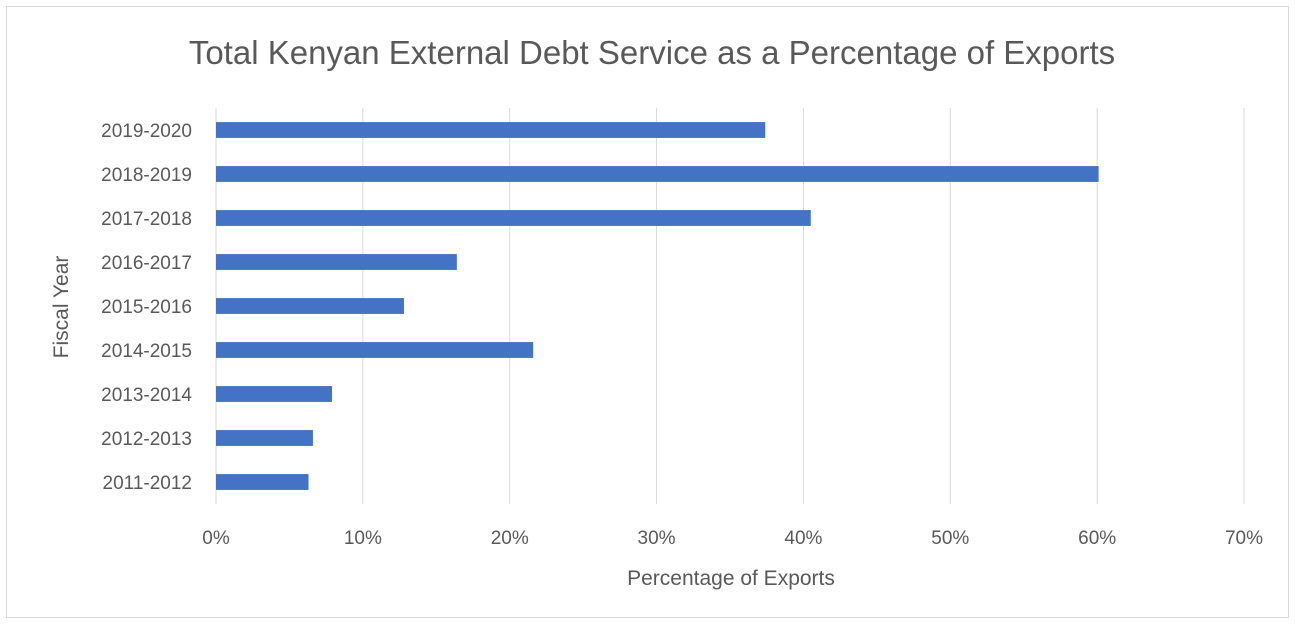  What do you see at coordinates (510, 538) in the screenshot?
I see `x-tick-label: 20%` at bounding box center [510, 538].